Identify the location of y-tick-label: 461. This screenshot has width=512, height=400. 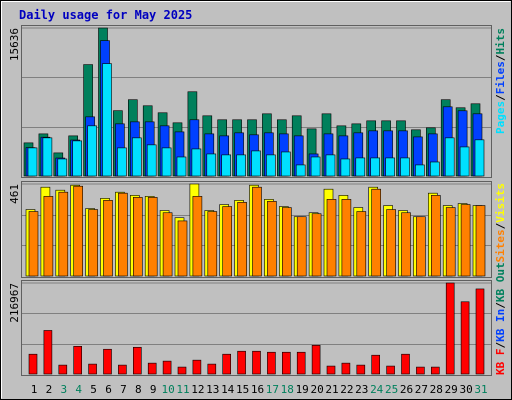
(14, 194).